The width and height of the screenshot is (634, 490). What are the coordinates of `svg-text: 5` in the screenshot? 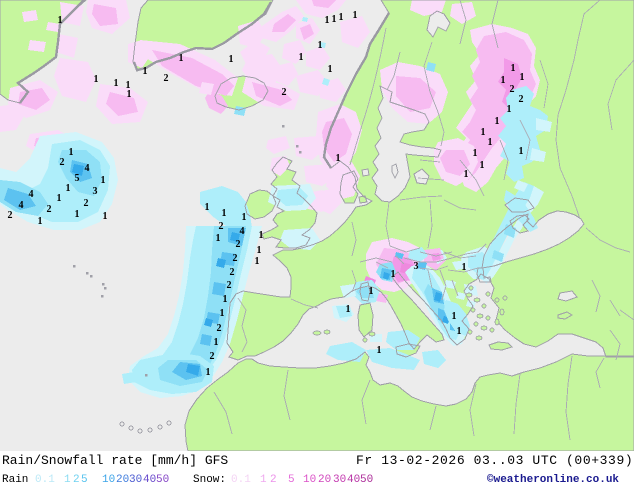 It's located at (77, 178).